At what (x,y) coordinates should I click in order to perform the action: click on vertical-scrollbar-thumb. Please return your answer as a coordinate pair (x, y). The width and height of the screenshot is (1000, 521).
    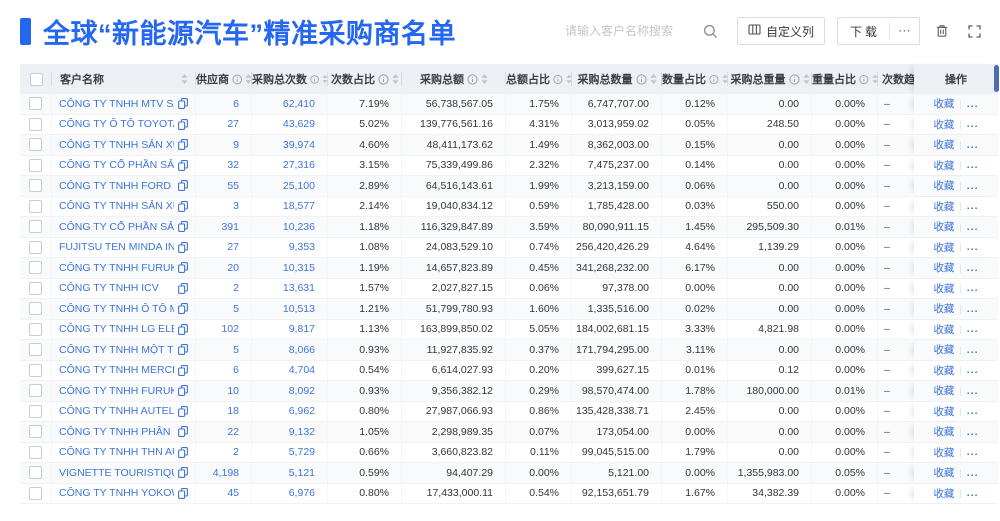
    Looking at the image, I should click on (996, 78).